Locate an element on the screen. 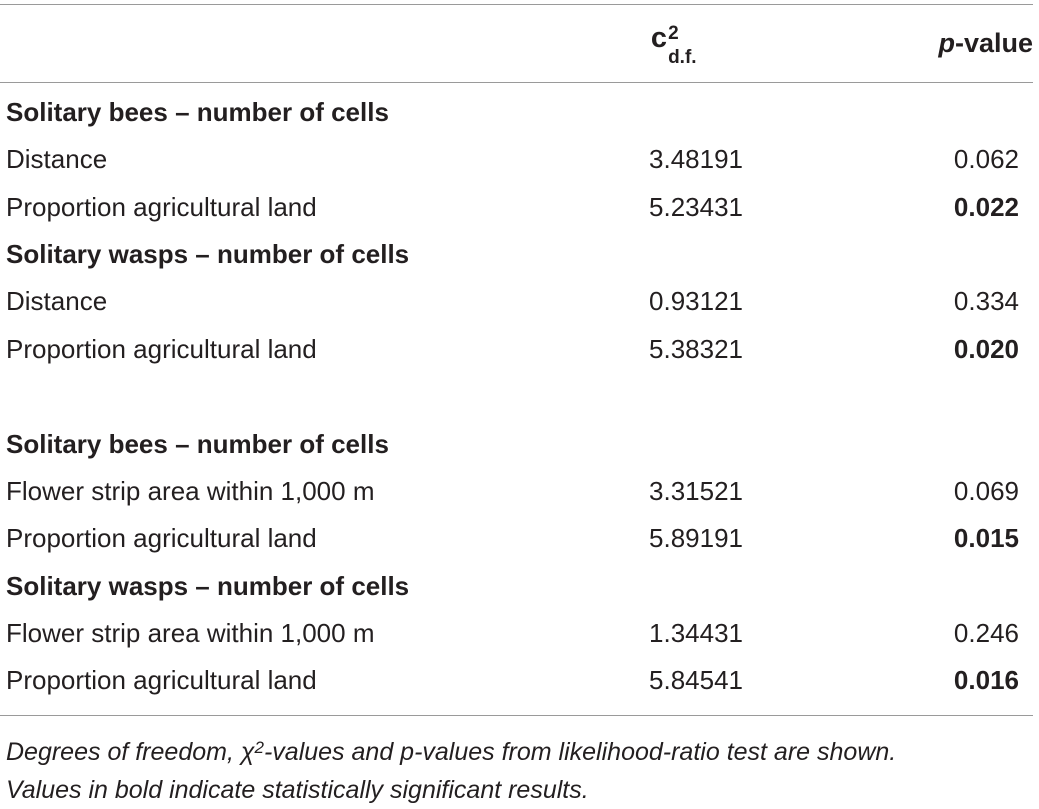 This screenshot has width=1039, height=809. header-bottom-rule is located at coordinates (516, 82).